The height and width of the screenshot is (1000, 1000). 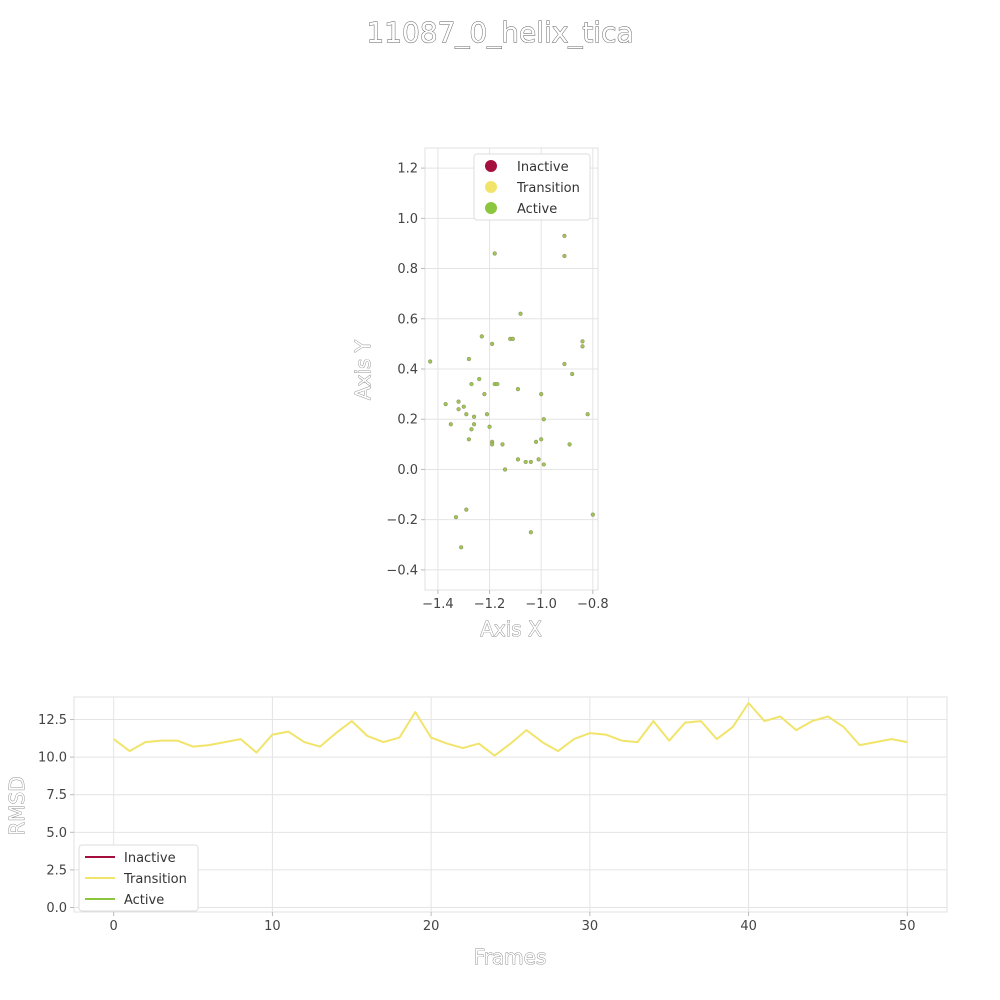 What do you see at coordinates (907, 926) in the screenshot?
I see `line-x-tick-label: 50` at bounding box center [907, 926].